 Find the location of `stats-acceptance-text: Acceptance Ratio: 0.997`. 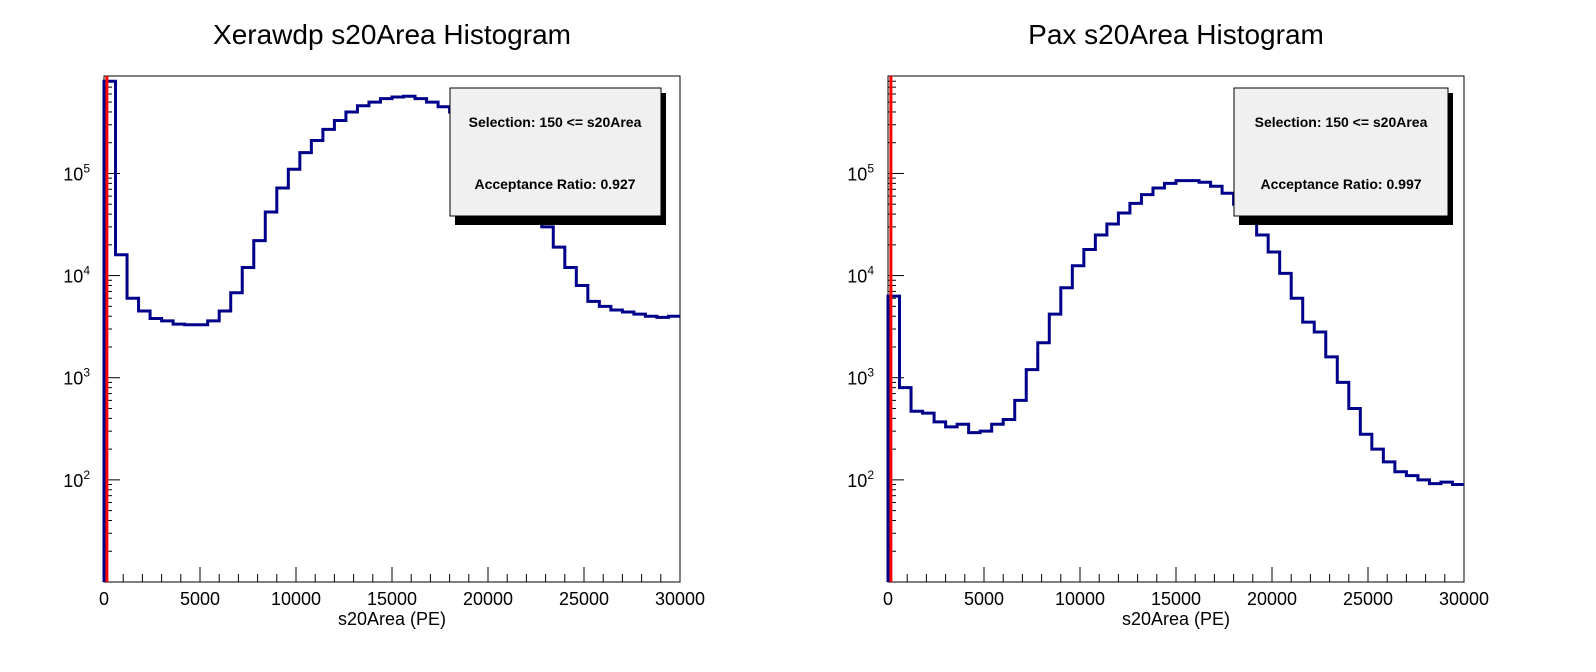

stats-acceptance-text: Acceptance Ratio: 0.997 is located at coordinates (1340, 184).